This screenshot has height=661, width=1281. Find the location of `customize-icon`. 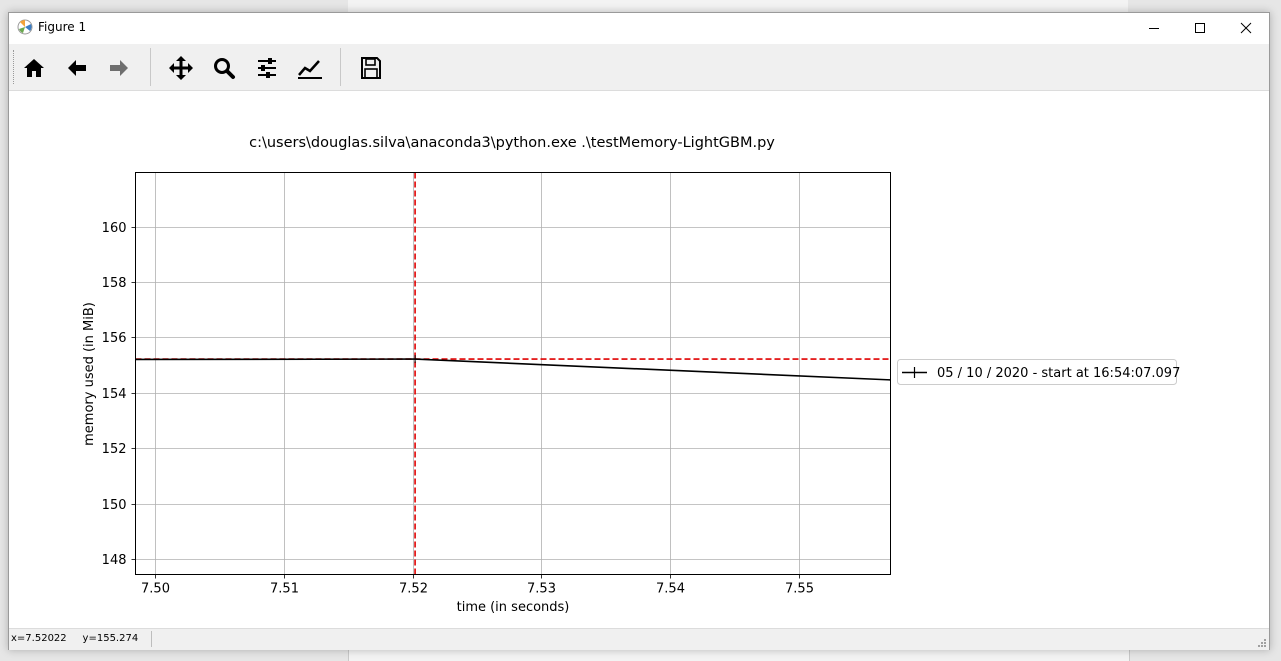

customize-icon is located at coordinates (310, 69).